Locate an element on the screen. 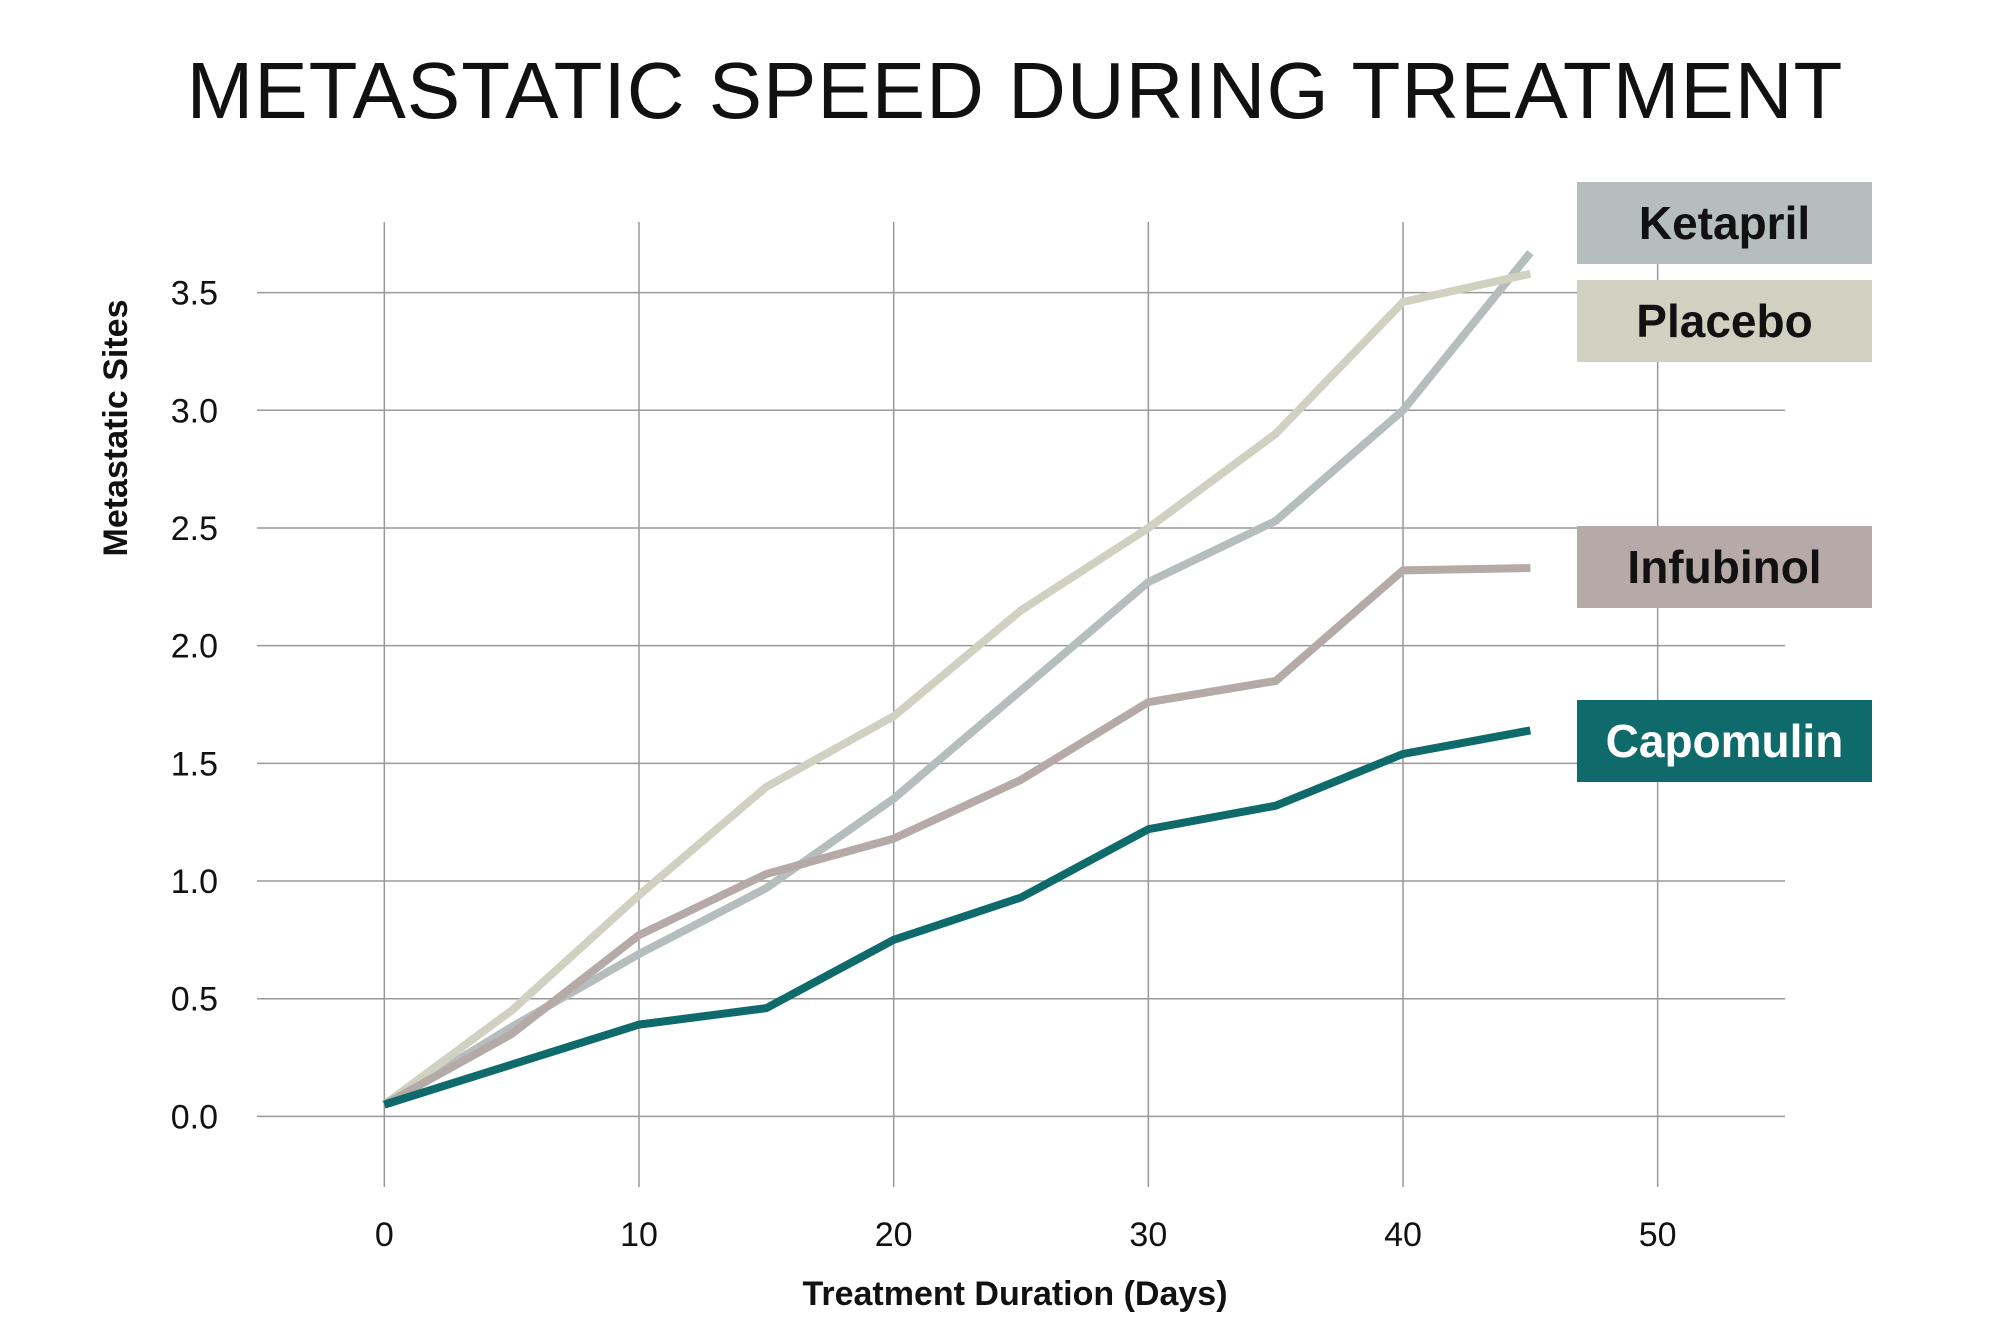 The width and height of the screenshot is (2000, 1338). legend-label-ketapril: Ketapril is located at coordinates (1724, 223).